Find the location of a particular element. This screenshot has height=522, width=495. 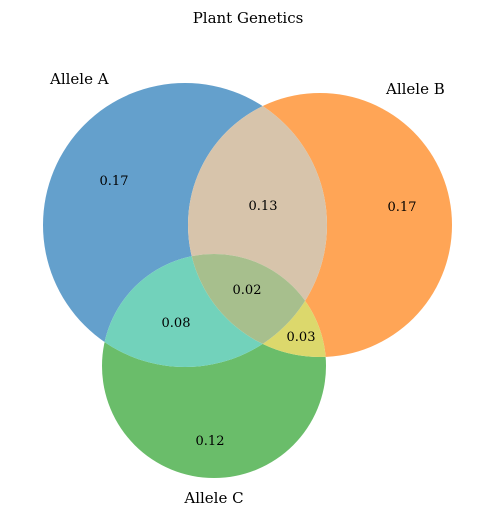

set-label-allele-b: Allele B is located at coordinates (415, 89).